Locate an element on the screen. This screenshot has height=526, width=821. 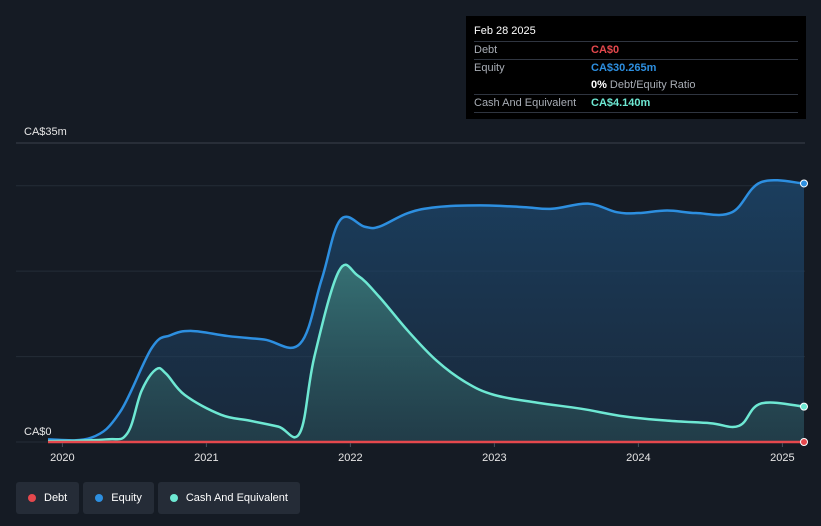
x-axis-ticks: 2020 2021 2022 2023 2024 2025 is located at coordinates (422, 453).